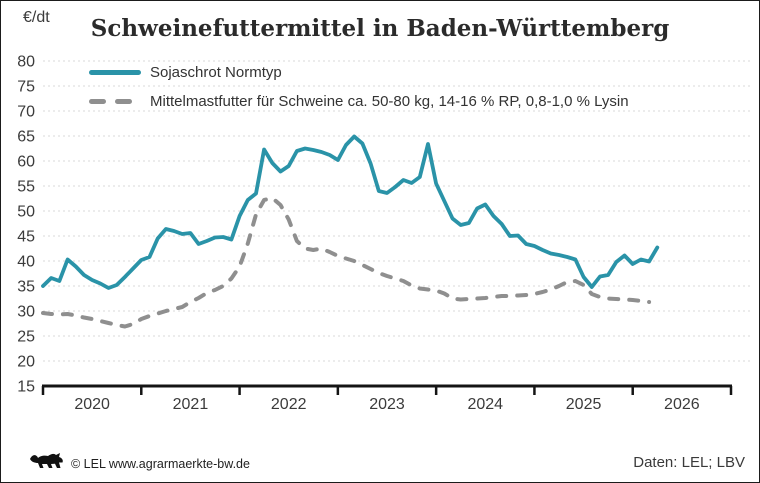 The width and height of the screenshot is (760, 483). I want to click on legend-label-sojaschrot: Sojaschrot Normtyp, so click(216, 72).